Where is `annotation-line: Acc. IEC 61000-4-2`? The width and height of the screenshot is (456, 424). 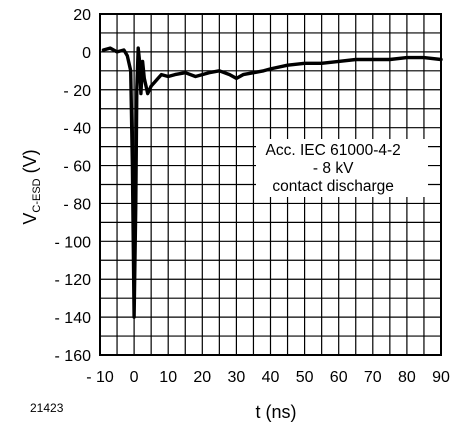
annotation-line: Acc. IEC 61000-4-2 is located at coordinates (333, 150).